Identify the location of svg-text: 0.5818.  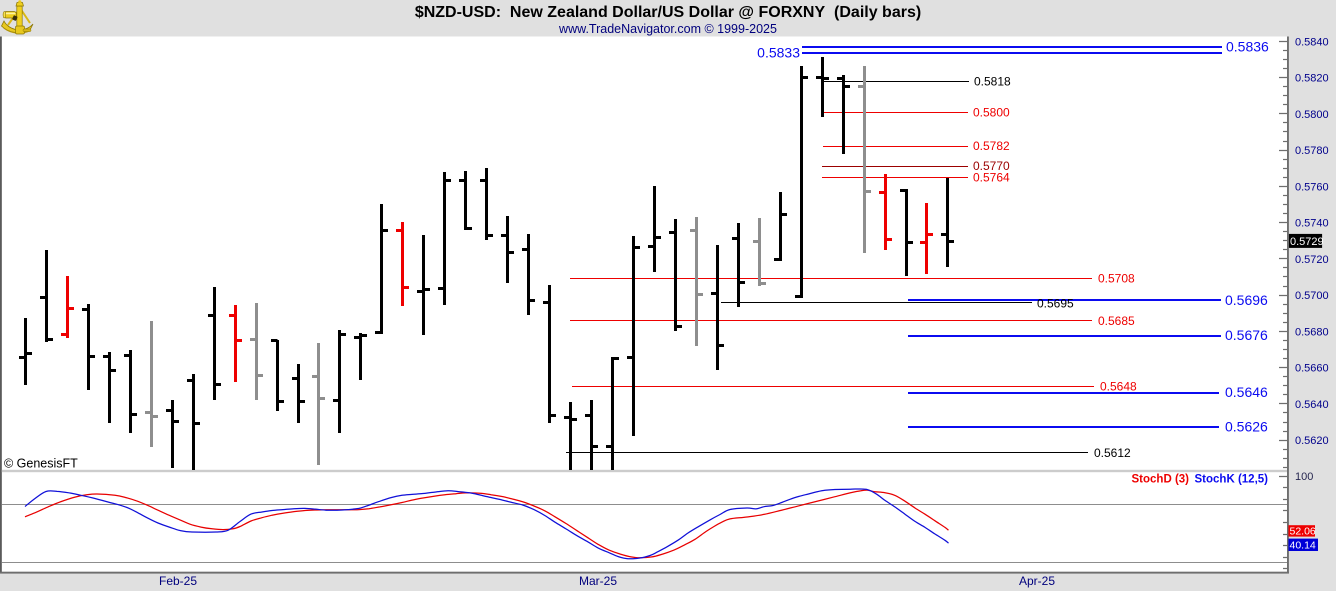
(992, 81).